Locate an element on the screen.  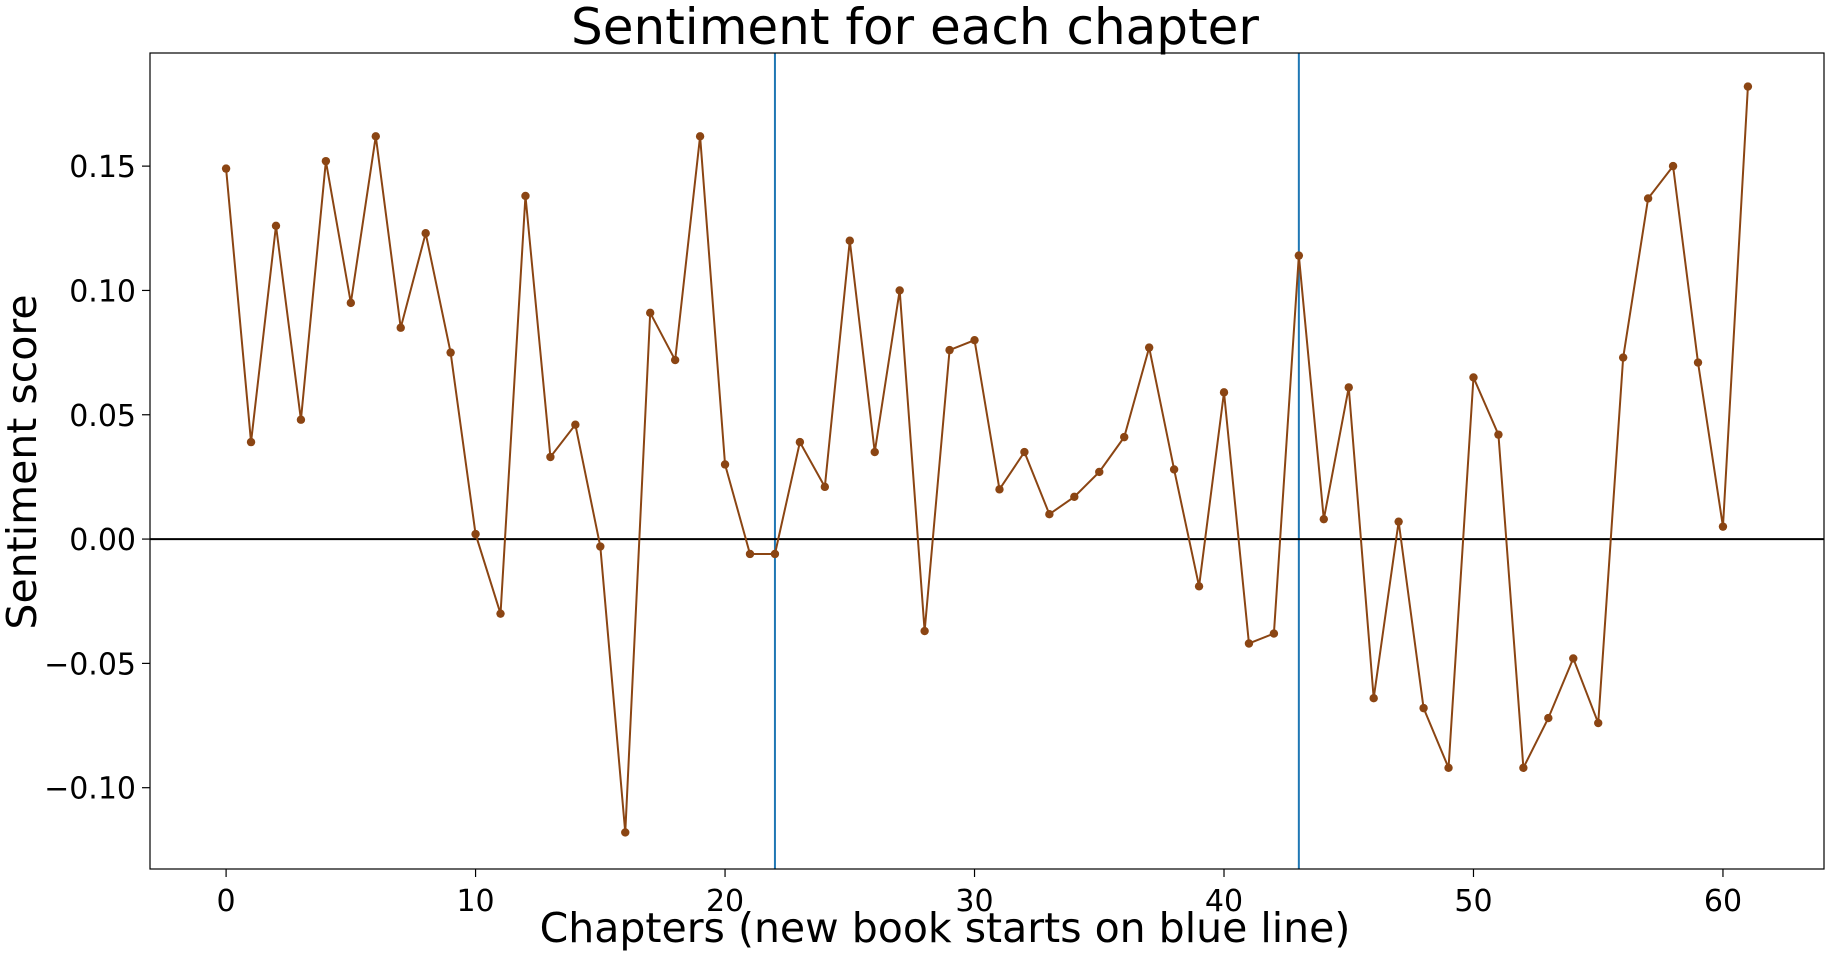
x-tick-label: 30 is located at coordinates (974, 901).